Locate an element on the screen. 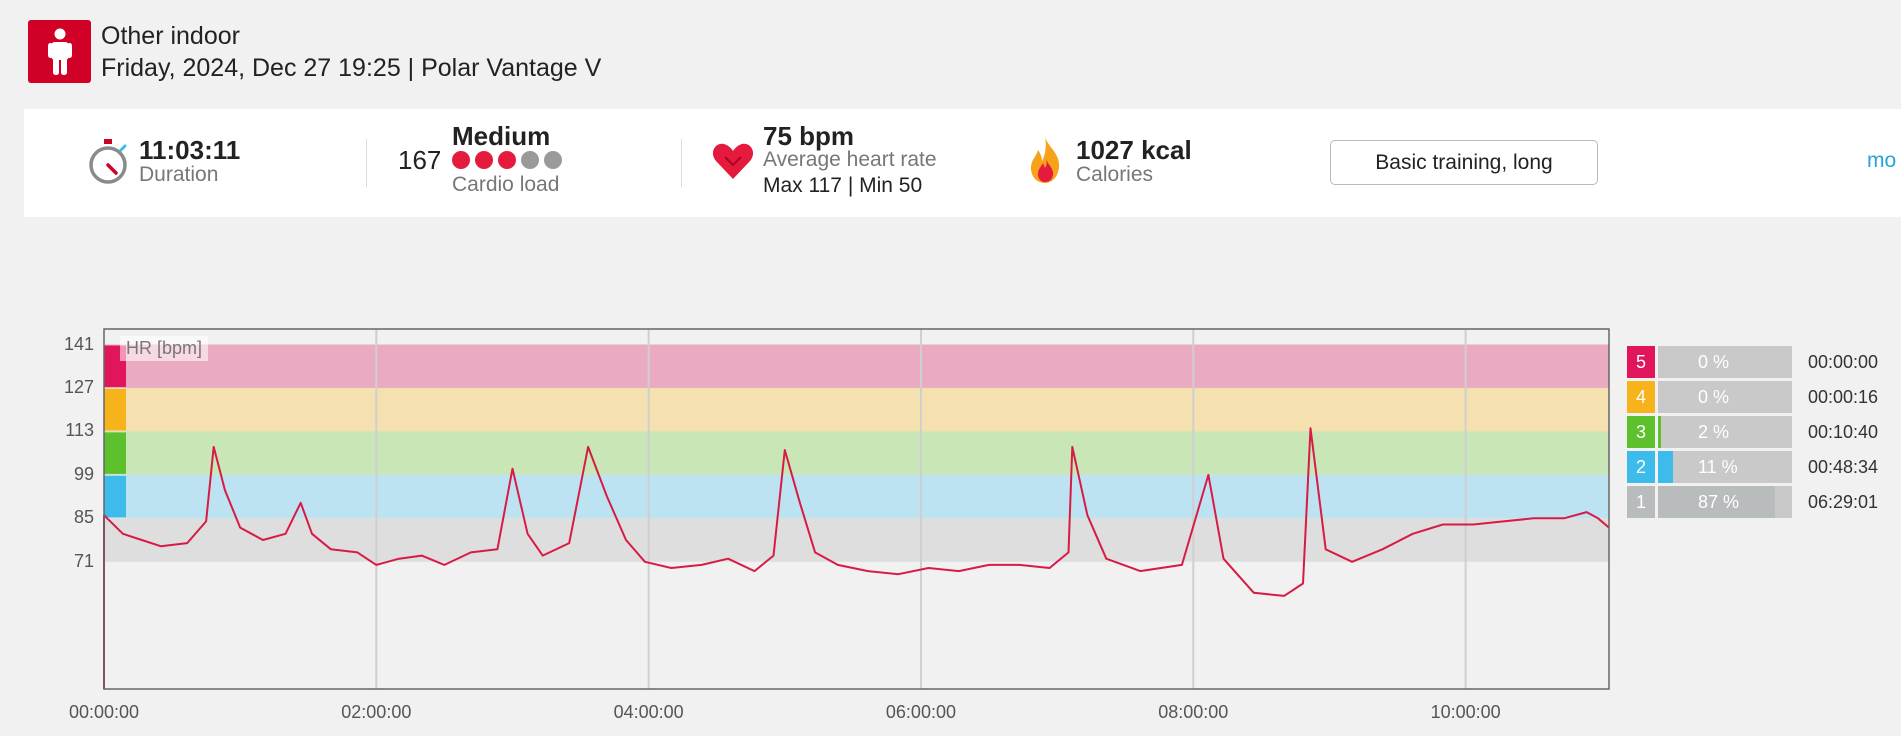 The image size is (1901, 736). y-axis-label: HR [bpm] is located at coordinates (164, 348).